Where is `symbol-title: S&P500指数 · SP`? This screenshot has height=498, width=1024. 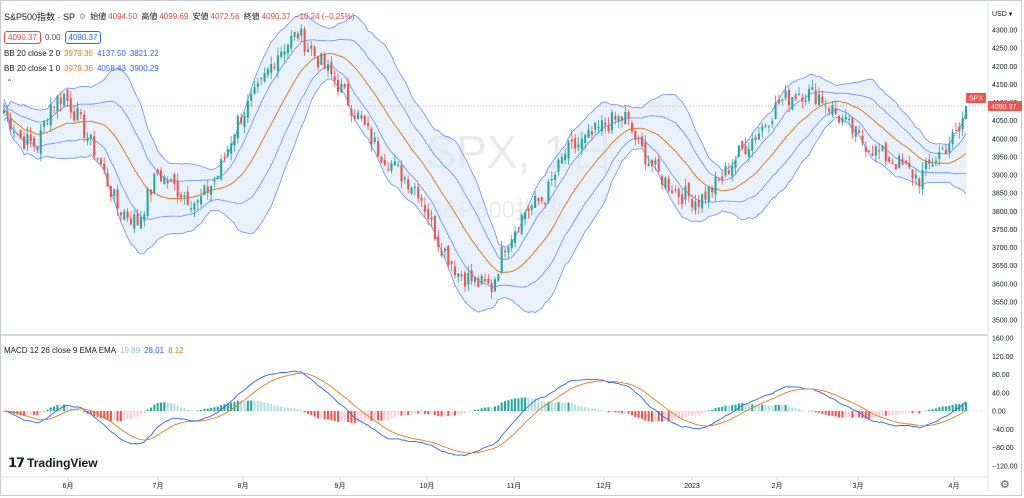 symbol-title: S&P500指数 · SP is located at coordinates (40, 17).